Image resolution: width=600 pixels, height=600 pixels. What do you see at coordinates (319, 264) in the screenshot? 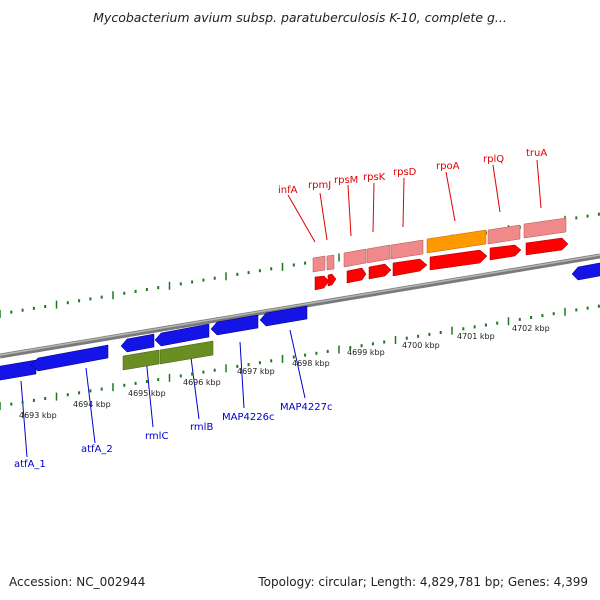
I see `gene-infA-feature` at bounding box center [319, 264].